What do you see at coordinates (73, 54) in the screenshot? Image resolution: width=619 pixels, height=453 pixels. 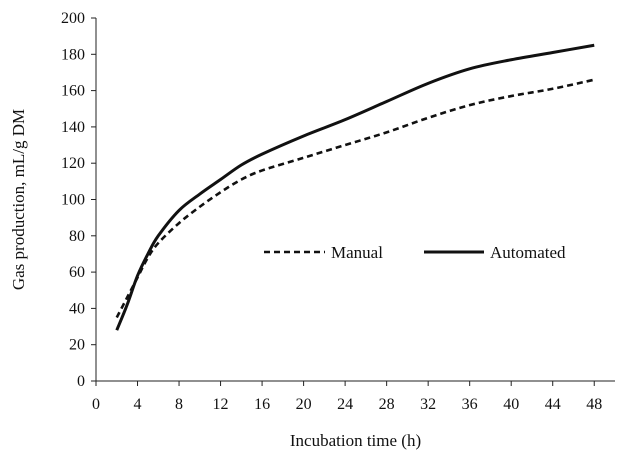 I see `y-tick-label: 180` at bounding box center [73, 54].